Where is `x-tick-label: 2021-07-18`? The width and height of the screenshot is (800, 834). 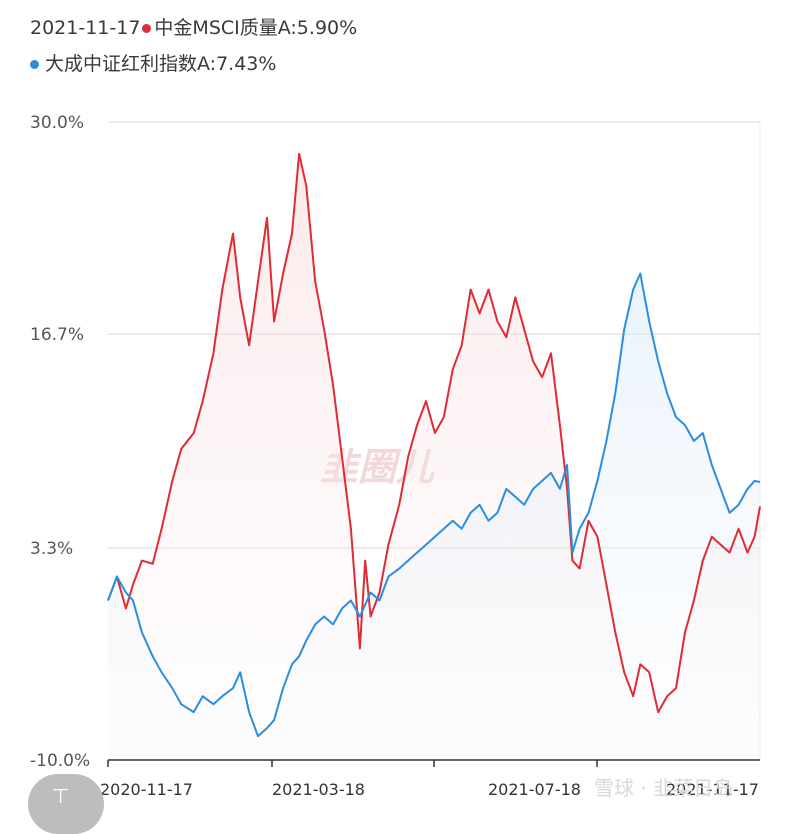
x-tick-label: 2021-07-18 is located at coordinates (534, 789).